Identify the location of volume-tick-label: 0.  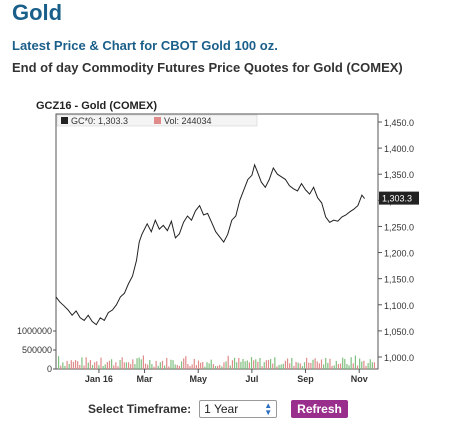
(49, 369).